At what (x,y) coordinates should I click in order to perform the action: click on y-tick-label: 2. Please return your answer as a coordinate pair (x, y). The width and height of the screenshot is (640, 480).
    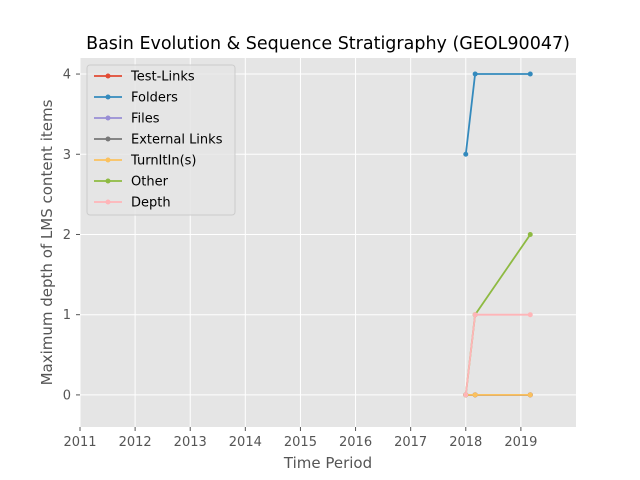
    Looking at the image, I should click on (67, 235).